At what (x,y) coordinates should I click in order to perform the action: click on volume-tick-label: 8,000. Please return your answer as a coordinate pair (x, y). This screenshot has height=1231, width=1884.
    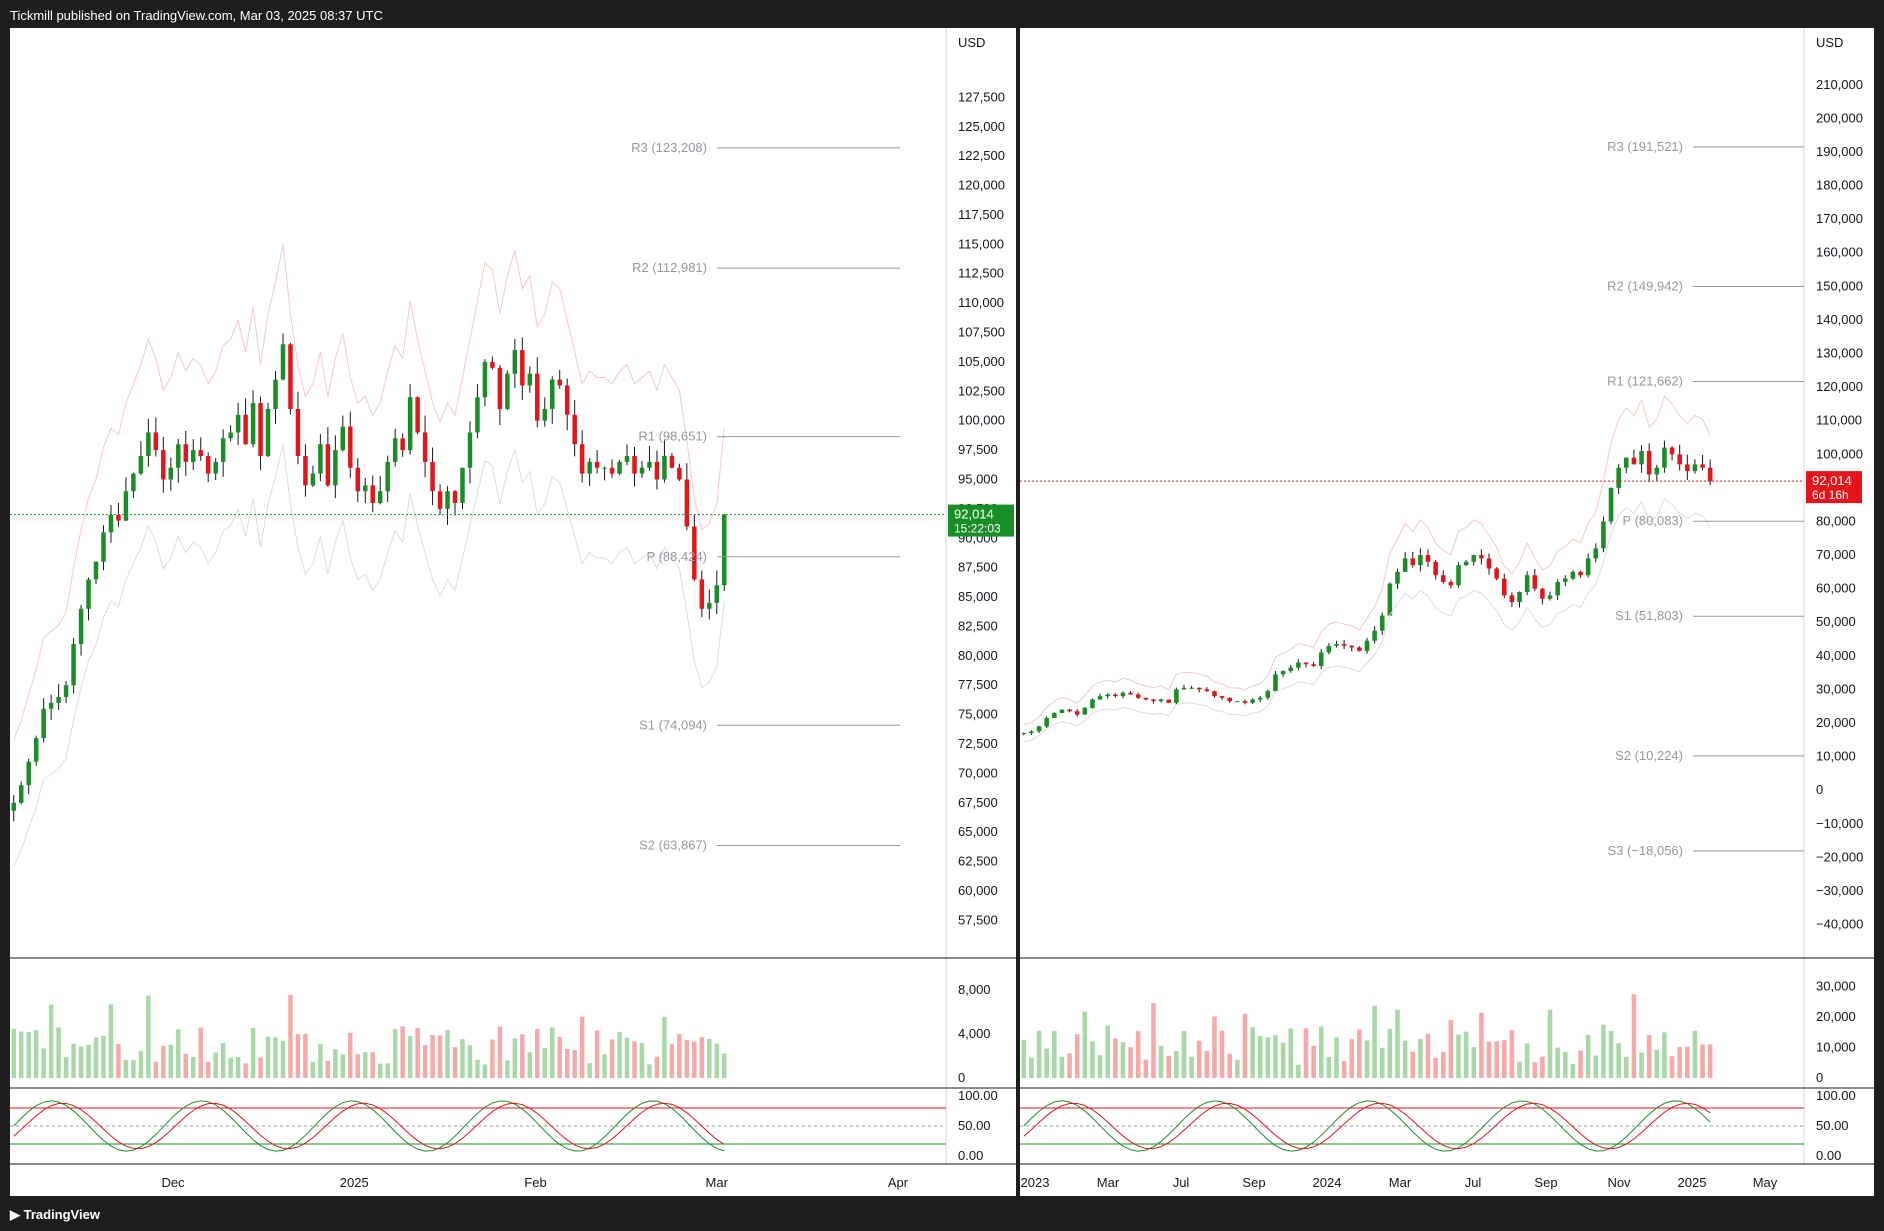
    Looking at the image, I should click on (974, 989).